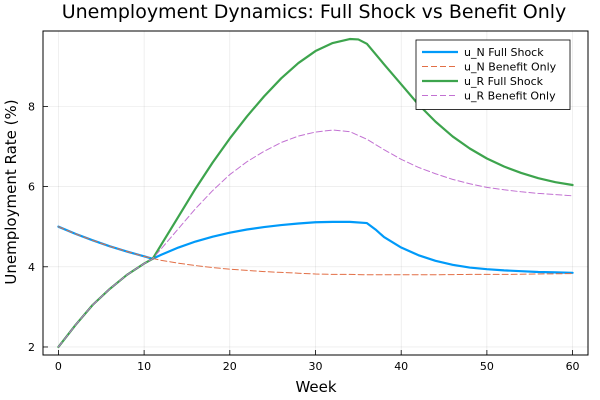 This screenshot has width=600, height=400. I want to click on x-tick-label: 10, so click(144, 366).